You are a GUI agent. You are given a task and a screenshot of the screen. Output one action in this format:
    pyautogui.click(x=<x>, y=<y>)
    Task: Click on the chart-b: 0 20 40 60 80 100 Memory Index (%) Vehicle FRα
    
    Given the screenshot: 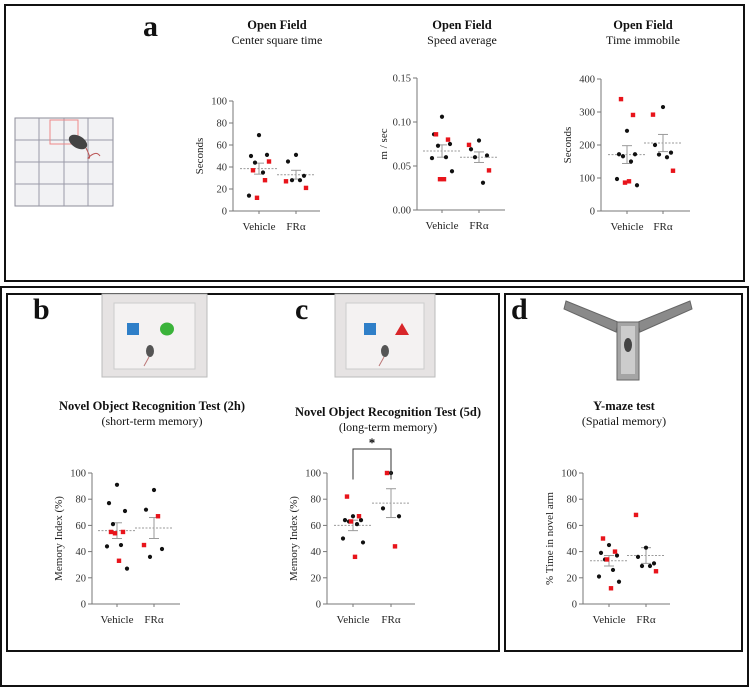 What is the action you would take?
    pyautogui.click(x=116, y=547)
    